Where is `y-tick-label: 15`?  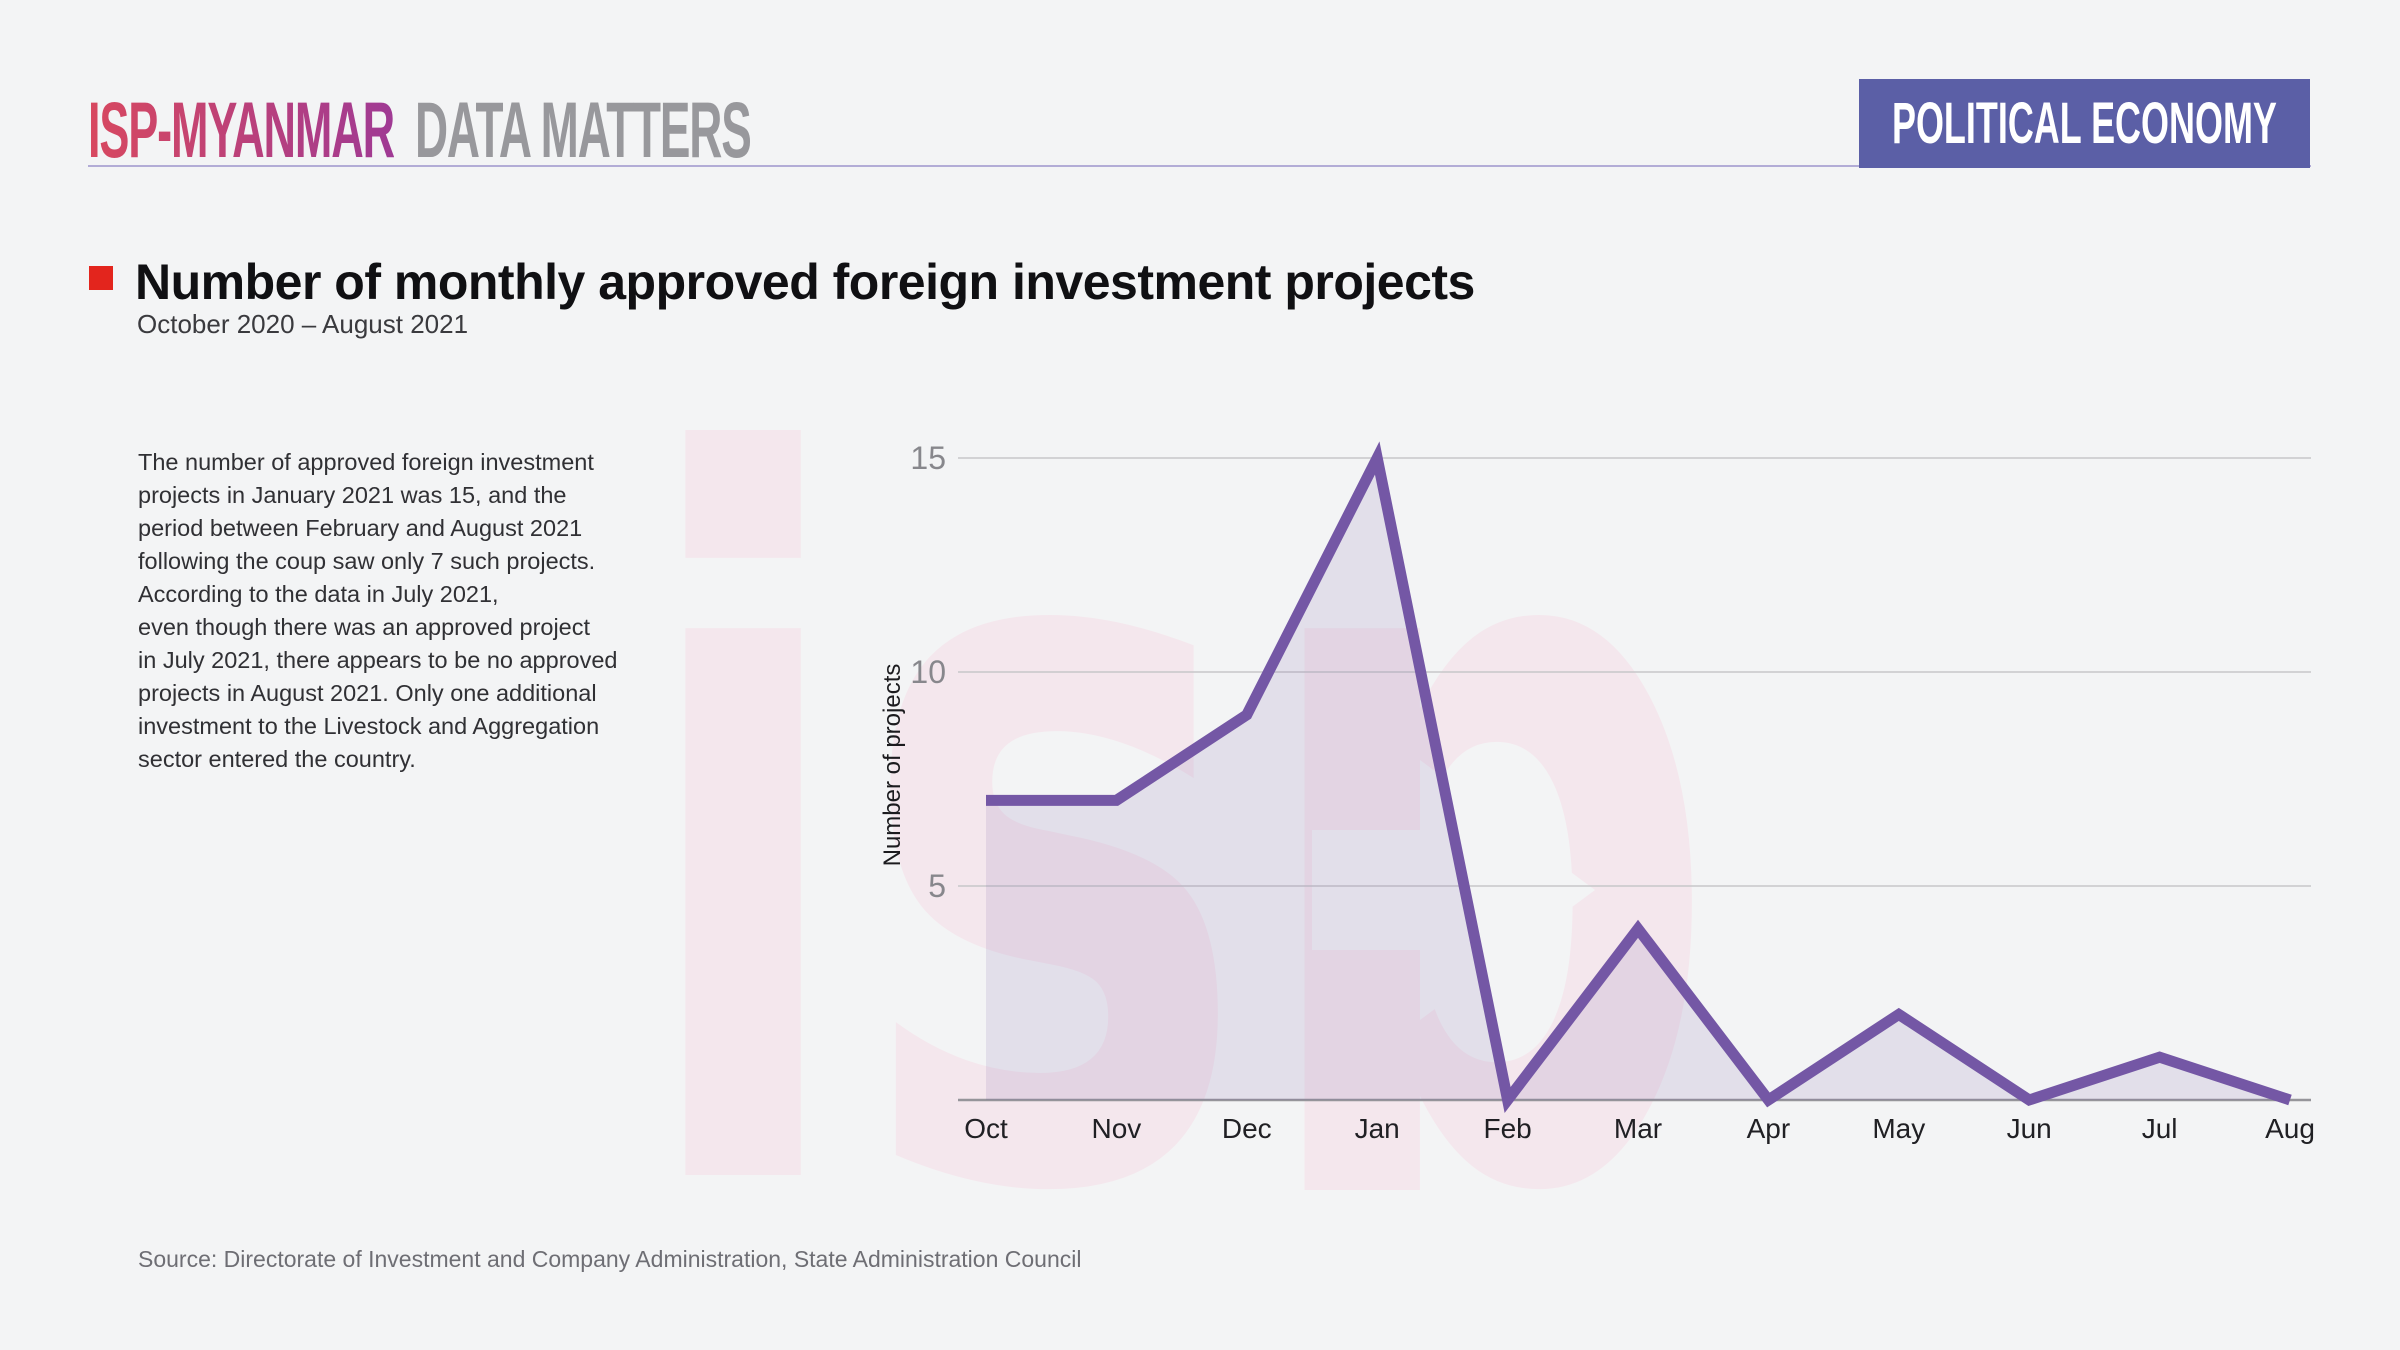
y-tick-label: 15 is located at coordinates (928, 458).